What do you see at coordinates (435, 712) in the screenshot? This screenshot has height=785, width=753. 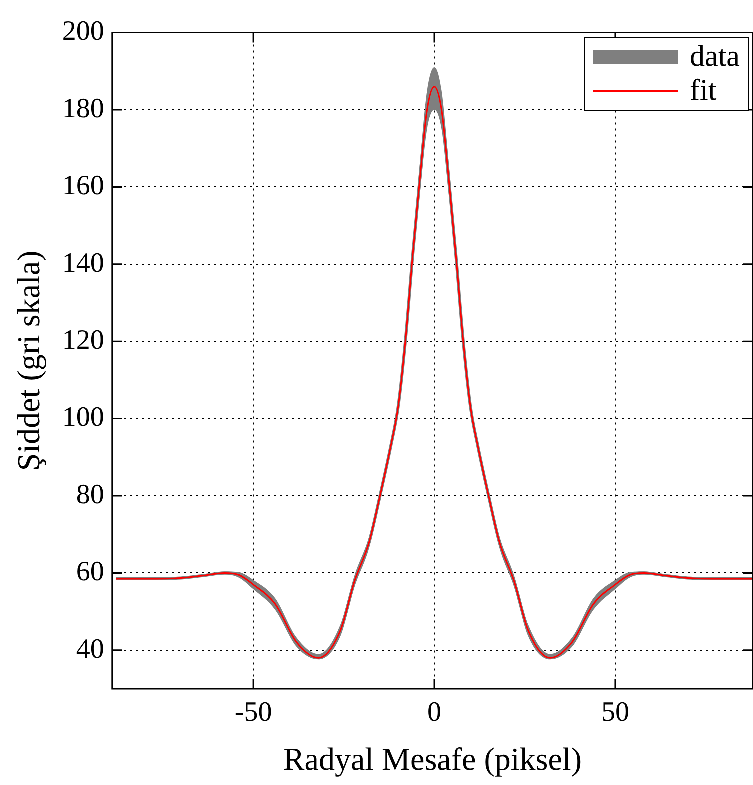 I see `x-tick-label: 0` at bounding box center [435, 712].